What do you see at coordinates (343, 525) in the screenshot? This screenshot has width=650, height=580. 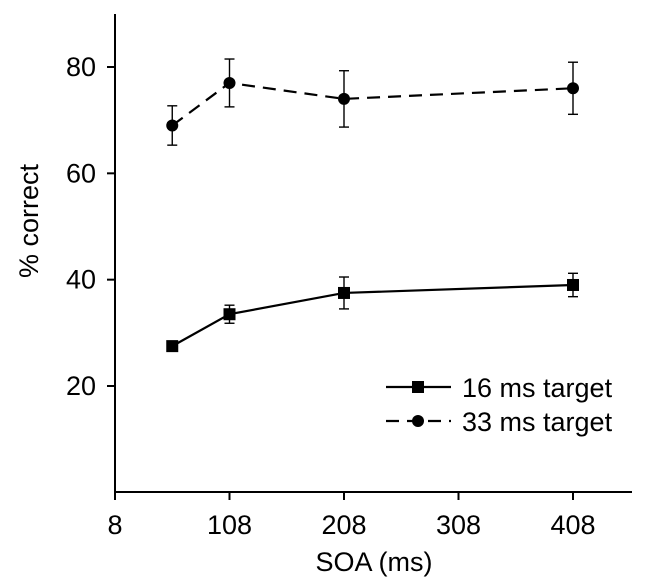 I see `x-tick-label-208: 208` at bounding box center [343, 525].